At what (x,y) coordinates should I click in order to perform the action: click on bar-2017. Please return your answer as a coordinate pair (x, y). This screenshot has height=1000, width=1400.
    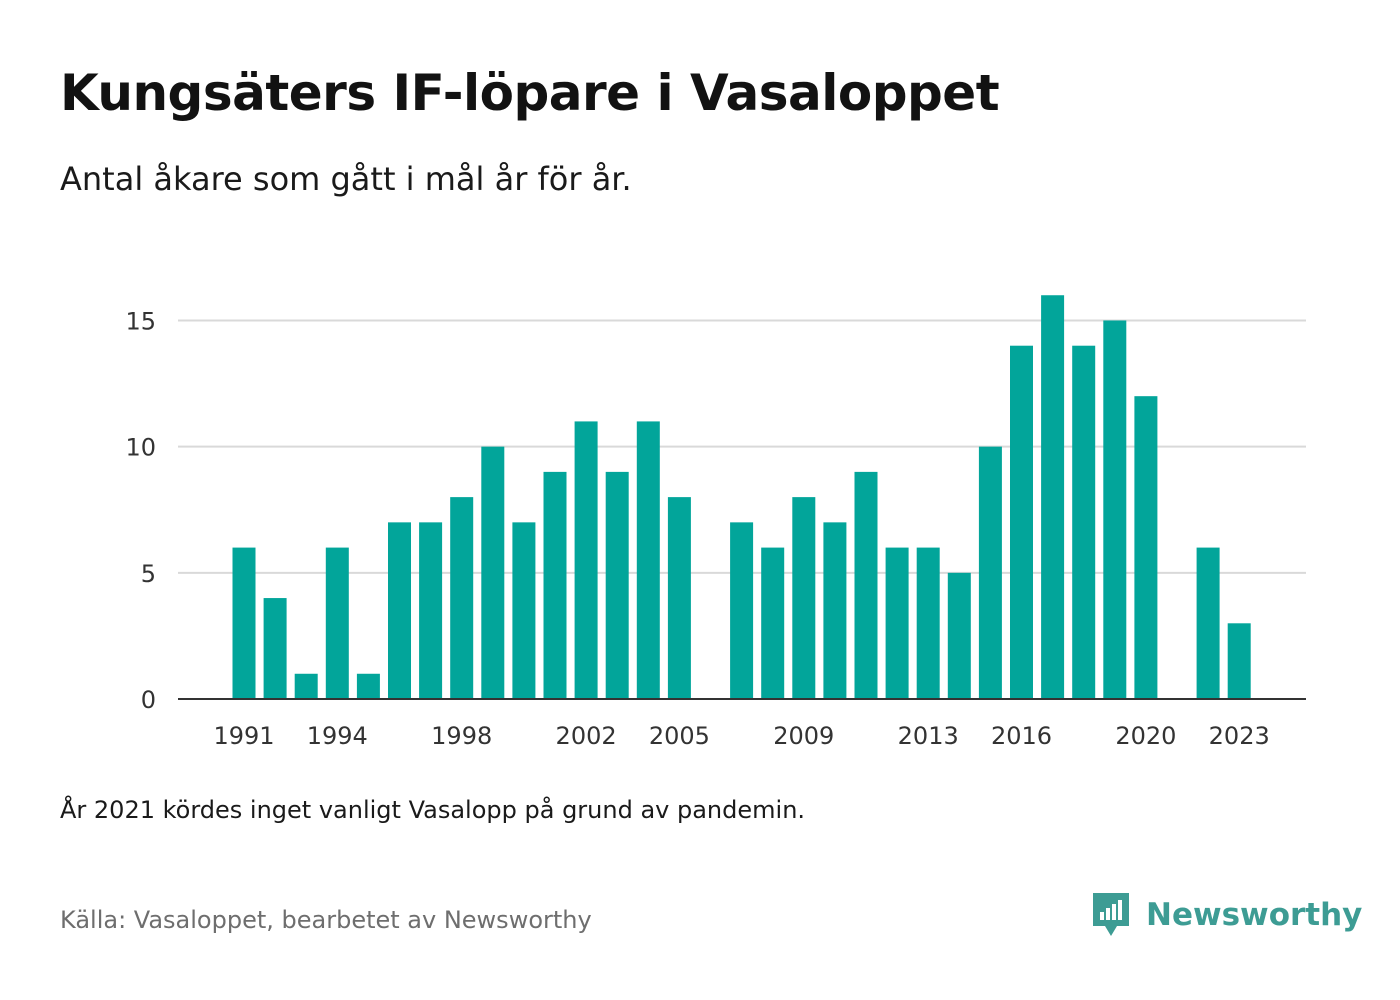
    Looking at the image, I should click on (1053, 497).